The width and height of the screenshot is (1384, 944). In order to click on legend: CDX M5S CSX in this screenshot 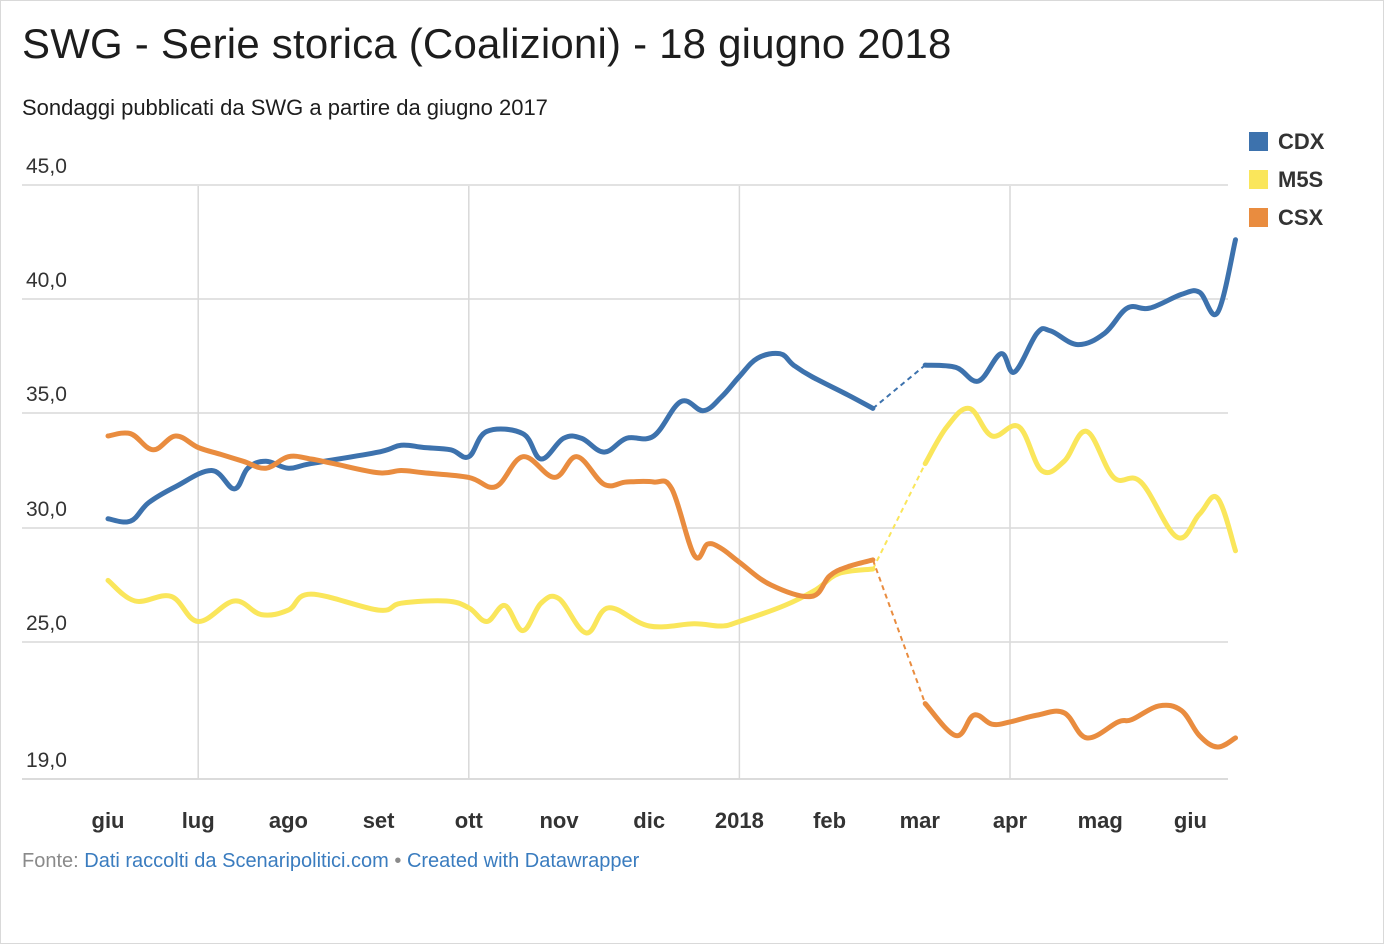, I will do `click(1287, 179)`.